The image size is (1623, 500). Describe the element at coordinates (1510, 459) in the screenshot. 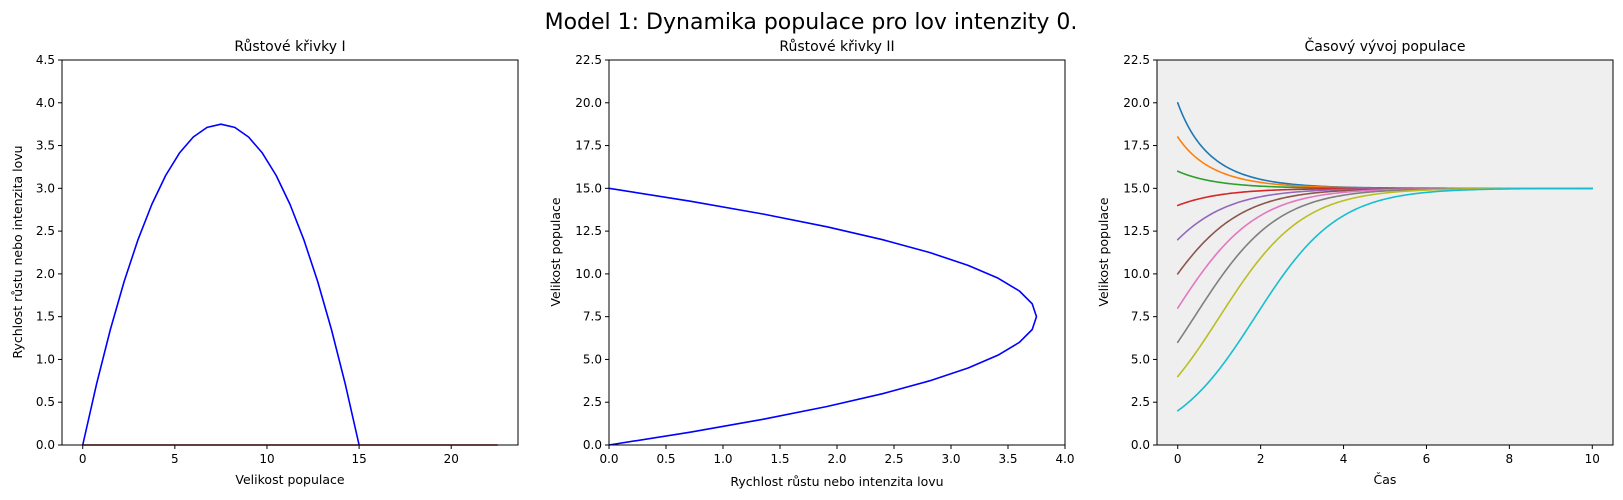

I see `x-tick-label: 8` at that location.